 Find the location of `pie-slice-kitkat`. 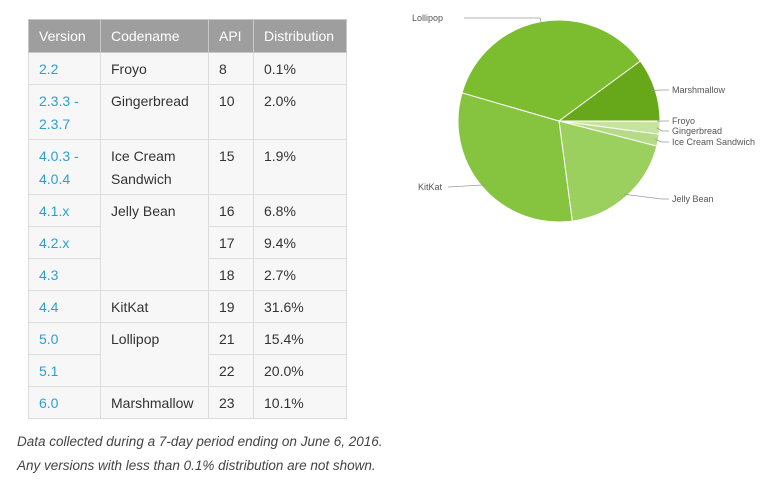

pie-slice-kitkat is located at coordinates (515, 157).